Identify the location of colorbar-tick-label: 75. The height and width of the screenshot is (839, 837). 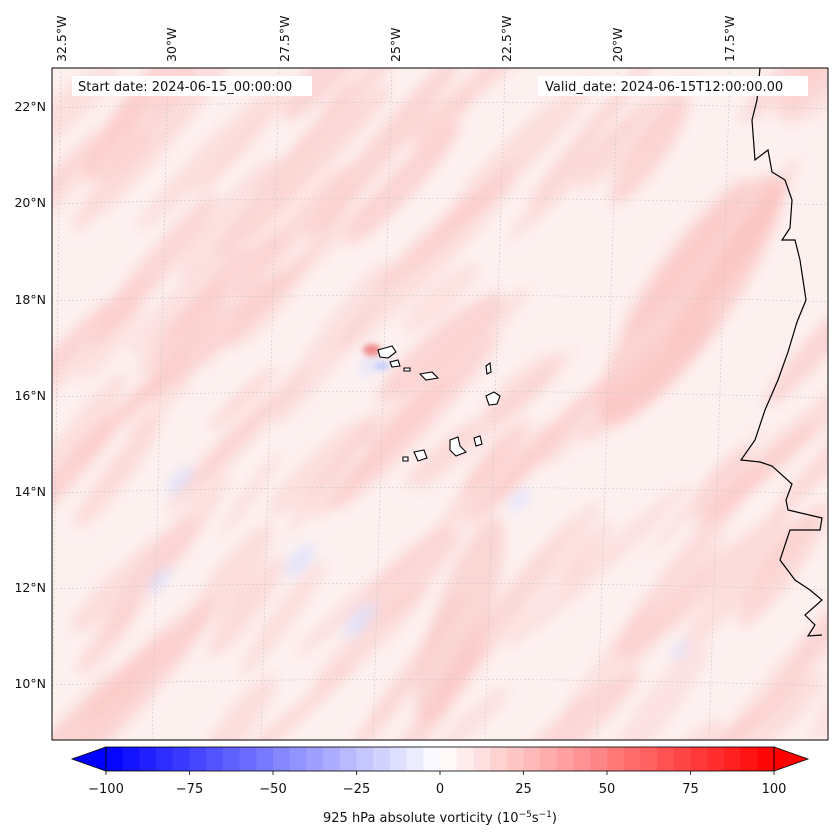
(690, 789).